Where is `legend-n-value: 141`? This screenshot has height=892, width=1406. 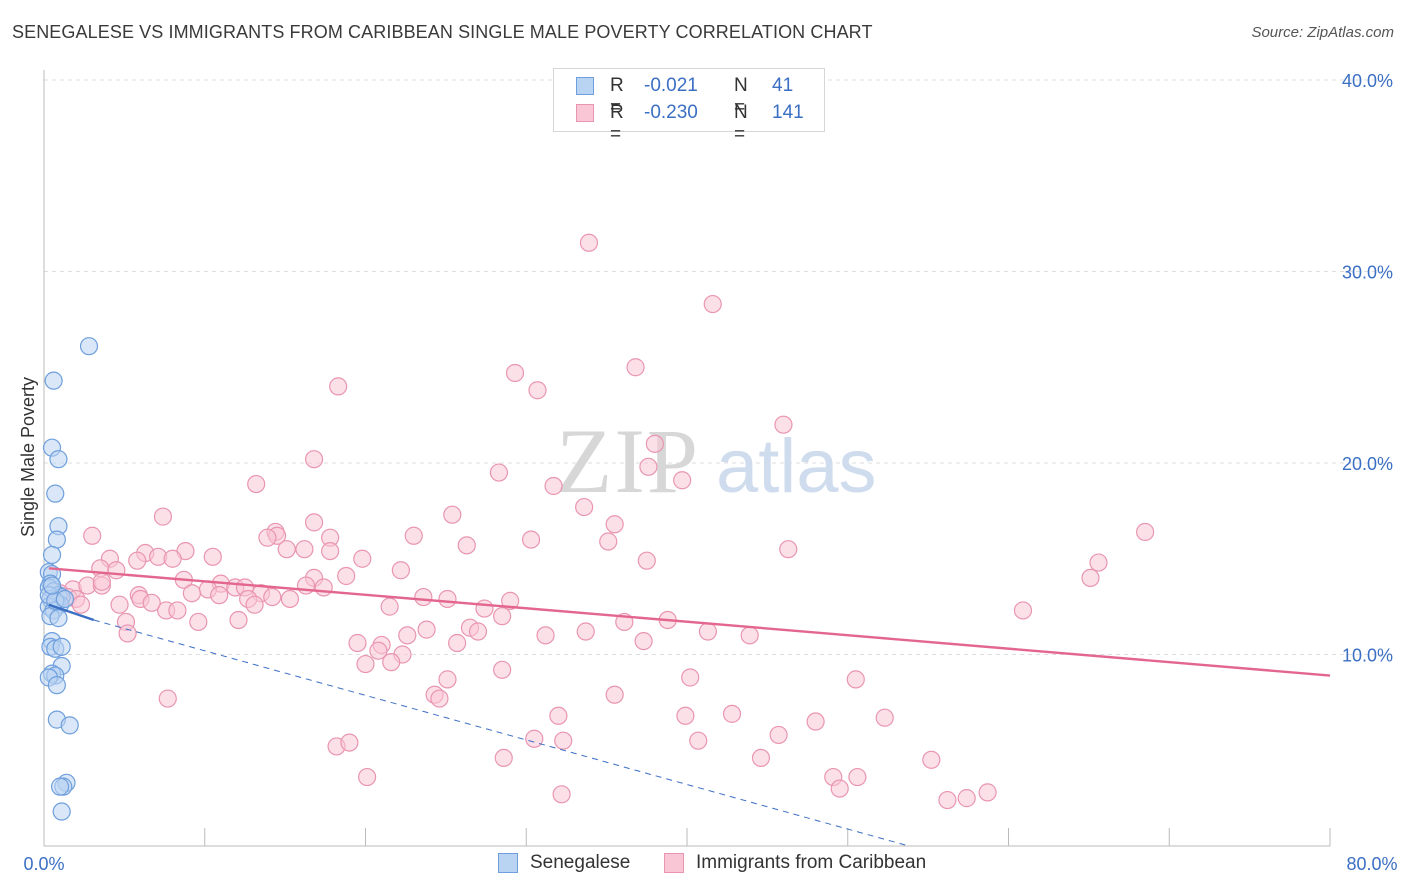 legend-n-value: 141 is located at coordinates (788, 112).